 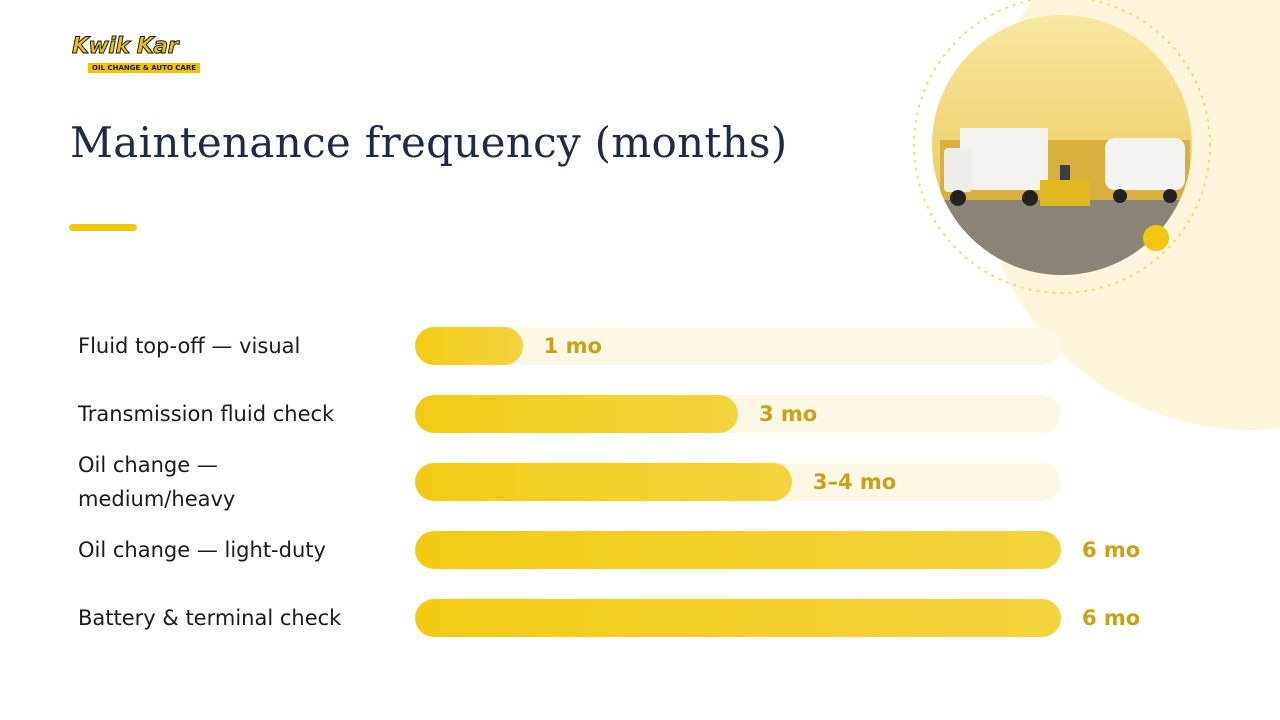 What do you see at coordinates (429, 142) in the screenshot?
I see `chart-title: Maintenance frequency (months)` at bounding box center [429, 142].